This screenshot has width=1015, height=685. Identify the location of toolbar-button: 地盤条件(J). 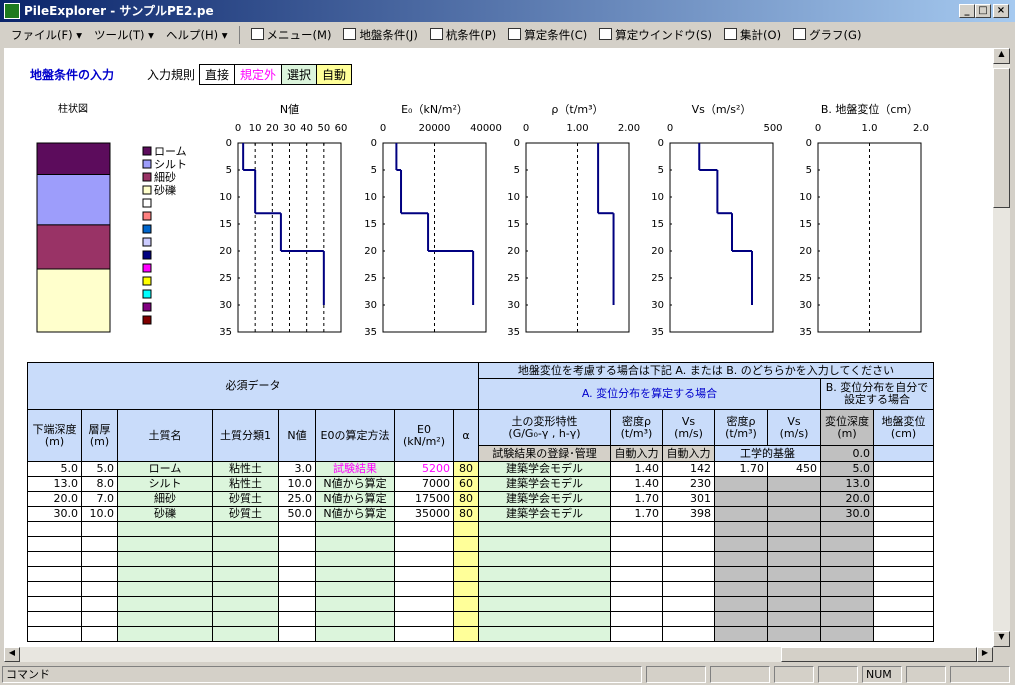
(380, 35).